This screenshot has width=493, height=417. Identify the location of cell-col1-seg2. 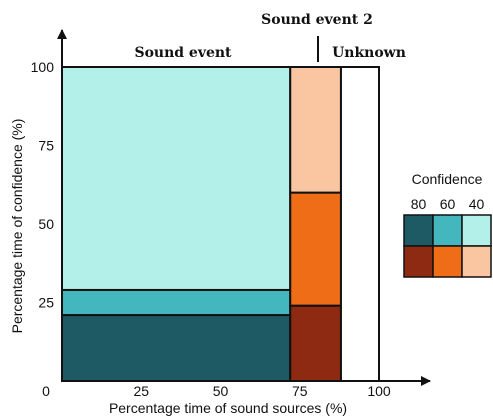
(315, 130).